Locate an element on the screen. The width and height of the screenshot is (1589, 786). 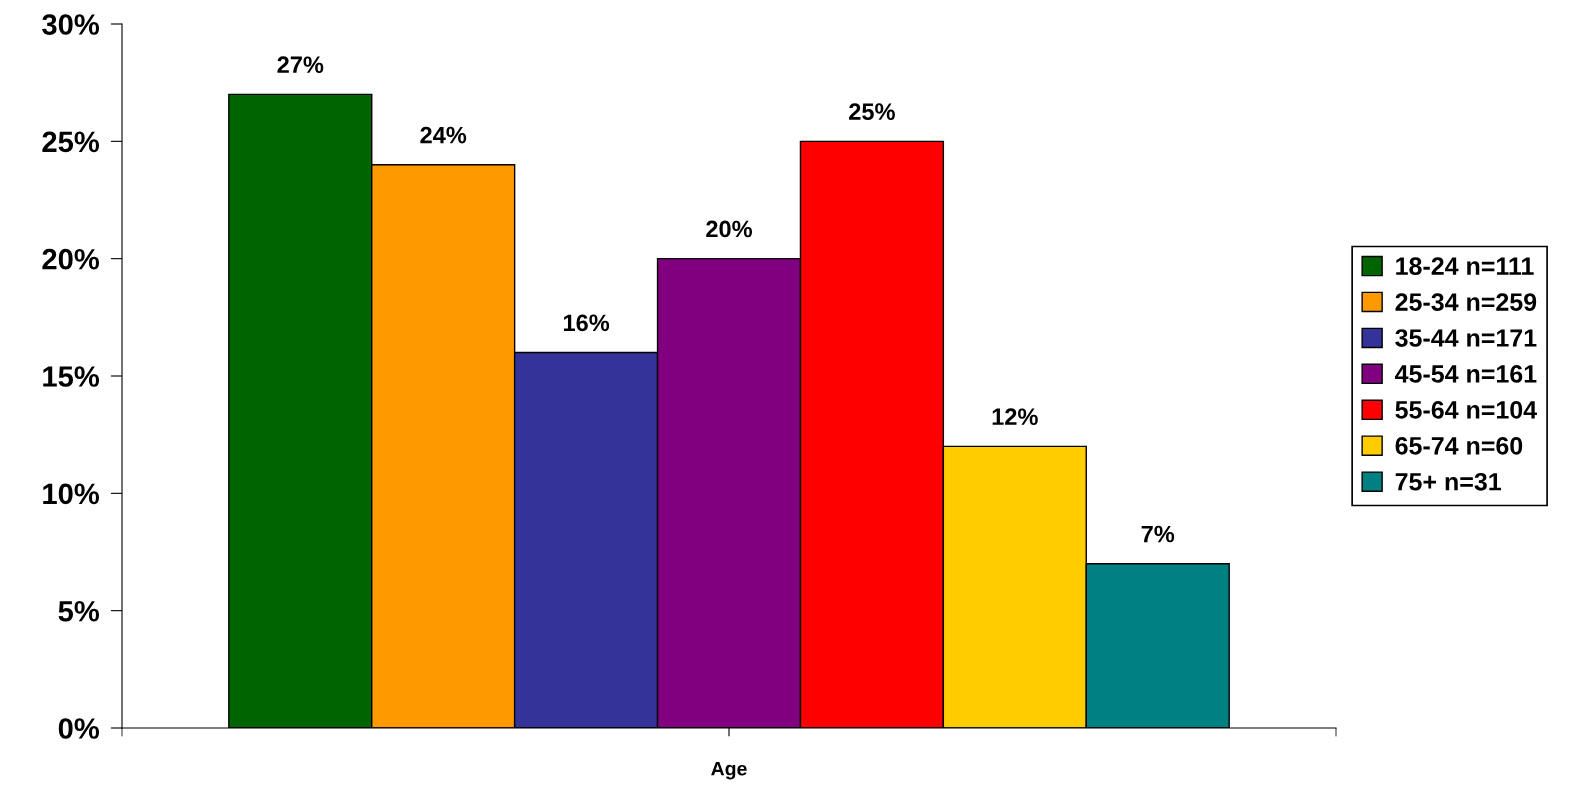
y-tick-label: 10% is located at coordinates (71, 494).